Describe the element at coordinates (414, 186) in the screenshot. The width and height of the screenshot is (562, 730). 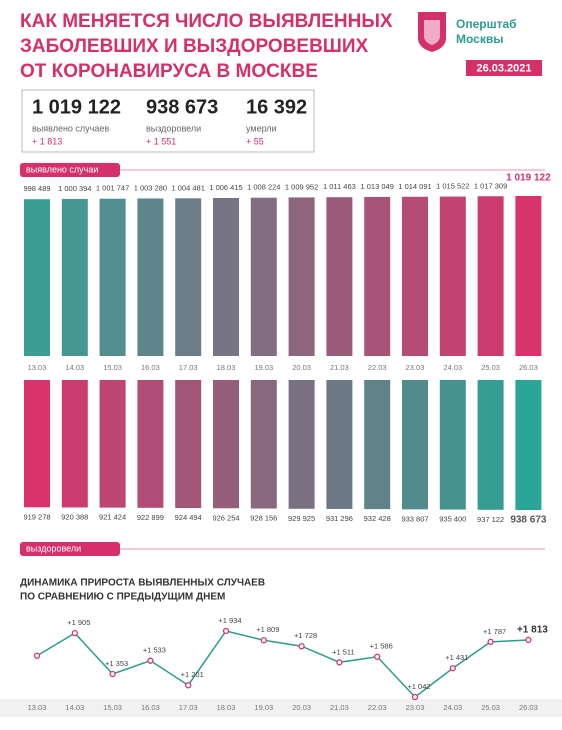
I see `value-label: 1 014 091` at that location.